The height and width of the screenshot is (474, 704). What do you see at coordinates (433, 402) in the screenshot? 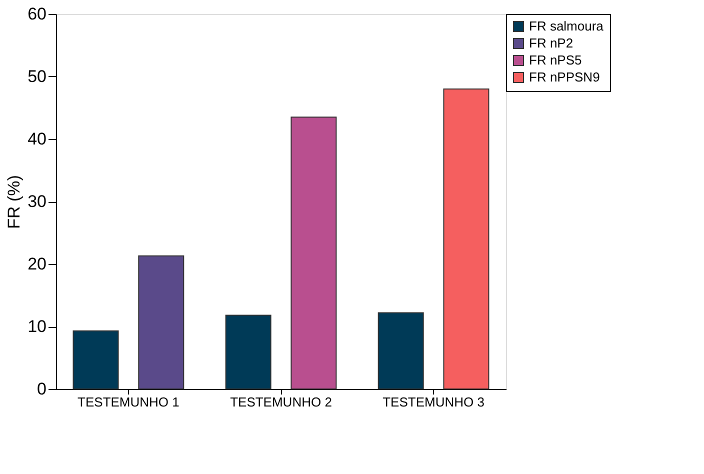
I see `x-tick-label: TESTEMUNHO 3` at bounding box center [433, 402].